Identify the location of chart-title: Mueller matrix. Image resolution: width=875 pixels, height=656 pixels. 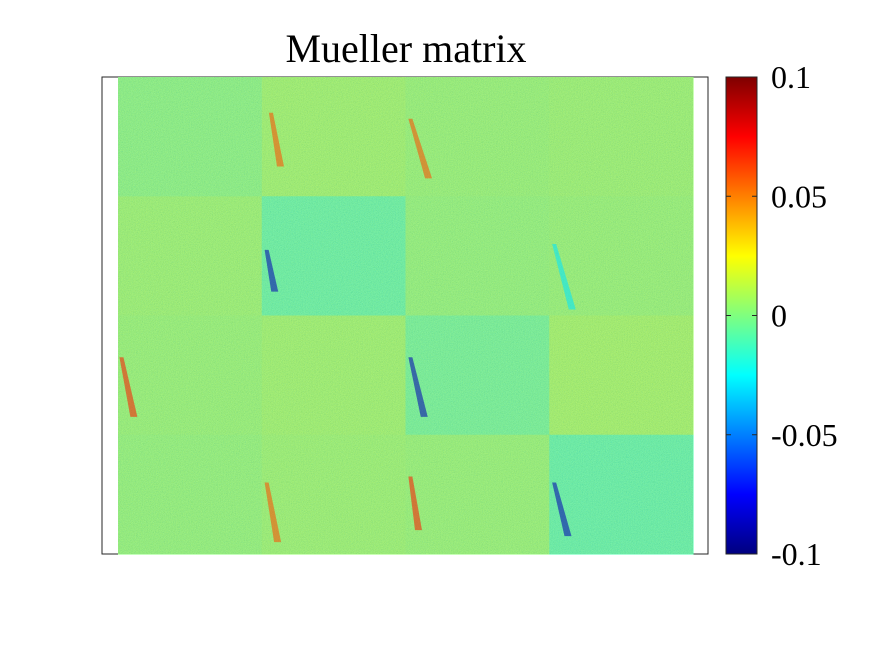
(405, 48).